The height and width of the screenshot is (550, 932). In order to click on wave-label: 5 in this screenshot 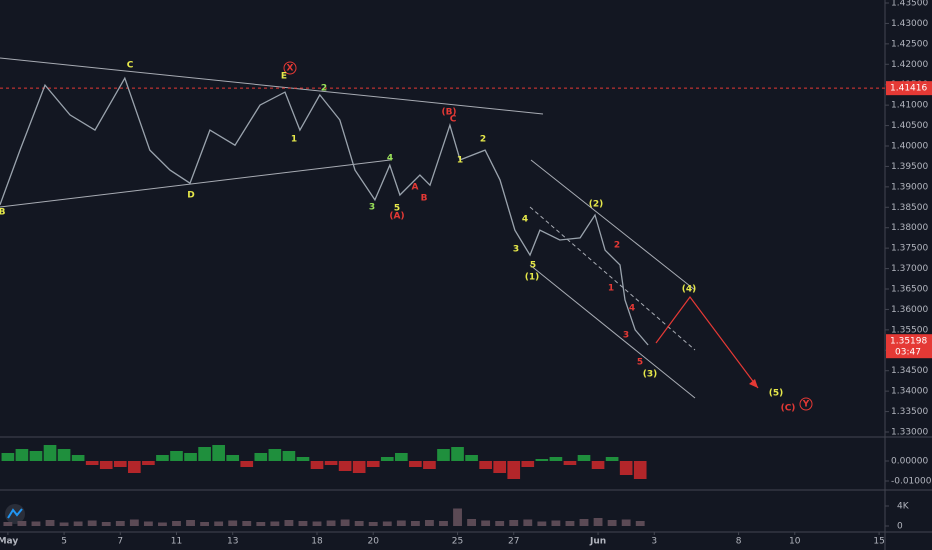, I will do `click(640, 363)`.